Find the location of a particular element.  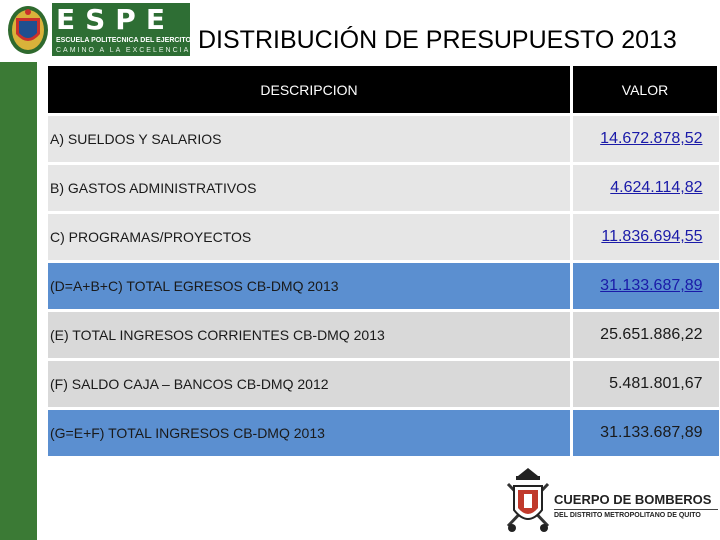

left-green-bar is located at coordinates (18, 270).